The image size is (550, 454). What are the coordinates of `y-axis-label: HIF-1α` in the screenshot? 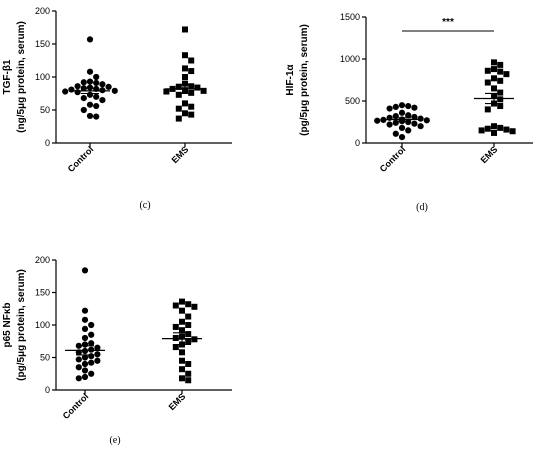 It's located at (290, 80).